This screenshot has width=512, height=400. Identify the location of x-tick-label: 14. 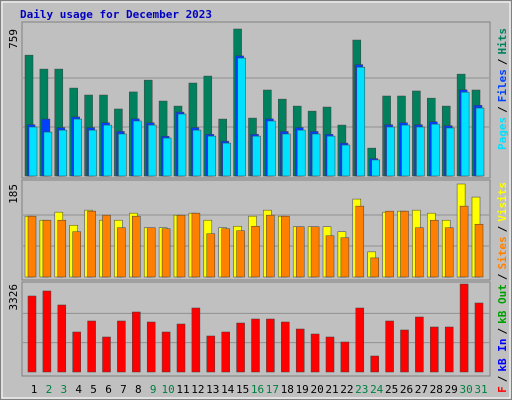
(228, 389).